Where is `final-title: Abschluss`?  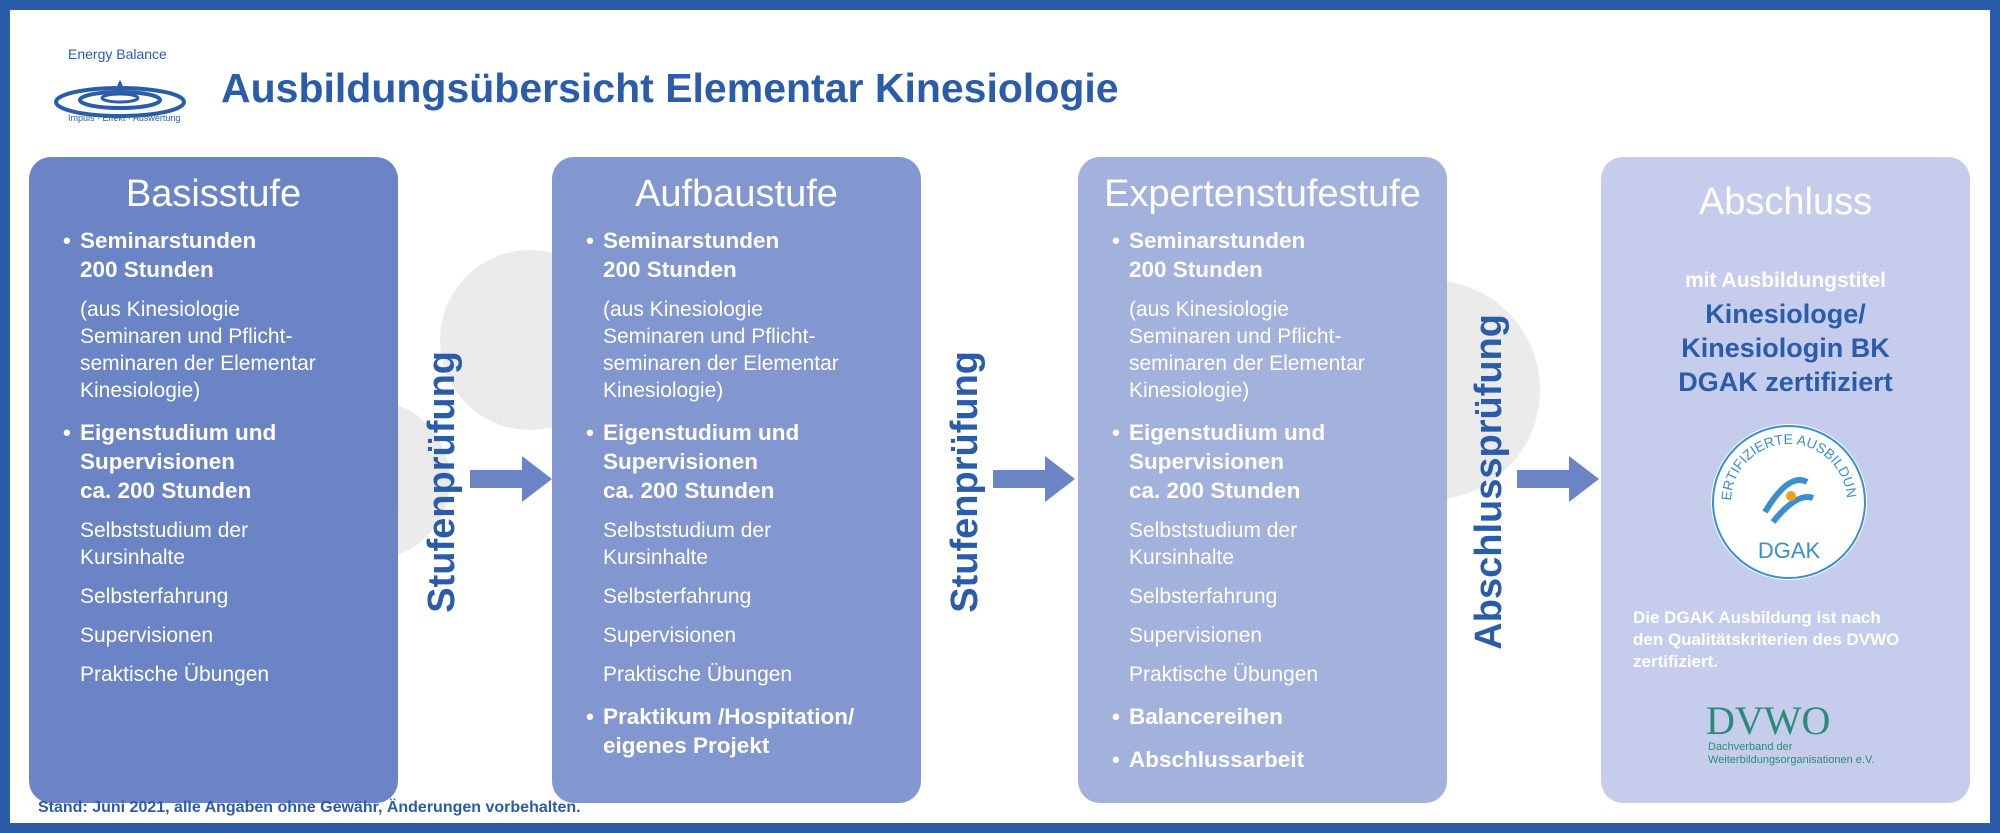 final-title: Abschluss is located at coordinates (1785, 202).